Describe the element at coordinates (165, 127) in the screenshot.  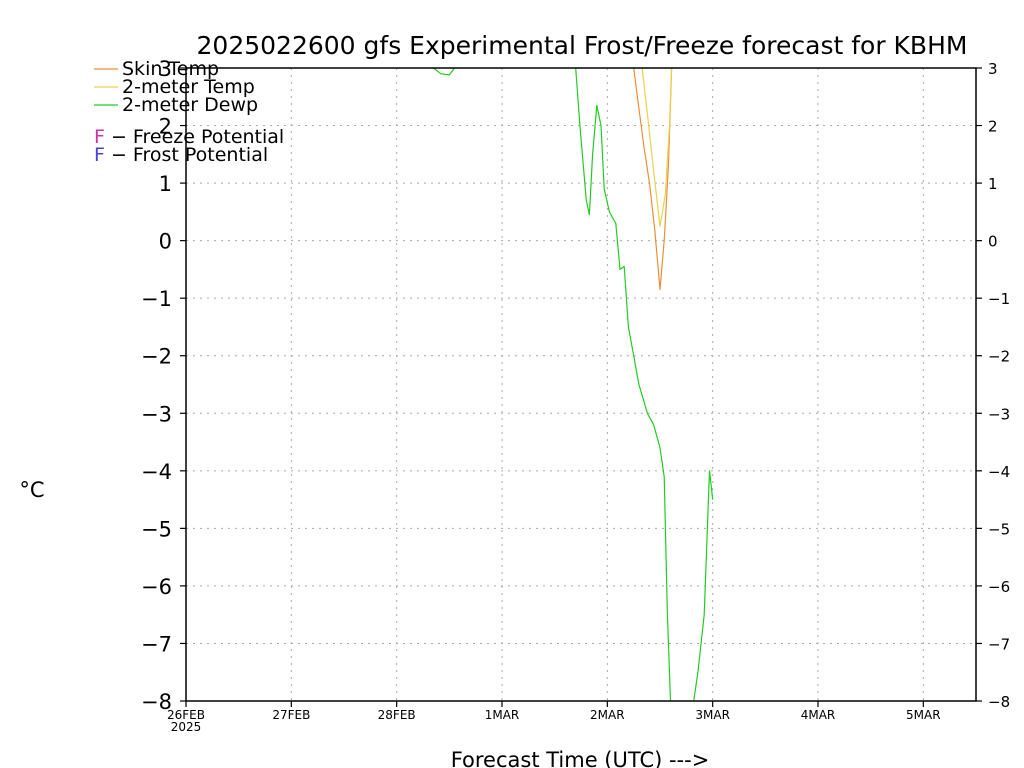
I see `y-tick-label-left: 2` at that location.